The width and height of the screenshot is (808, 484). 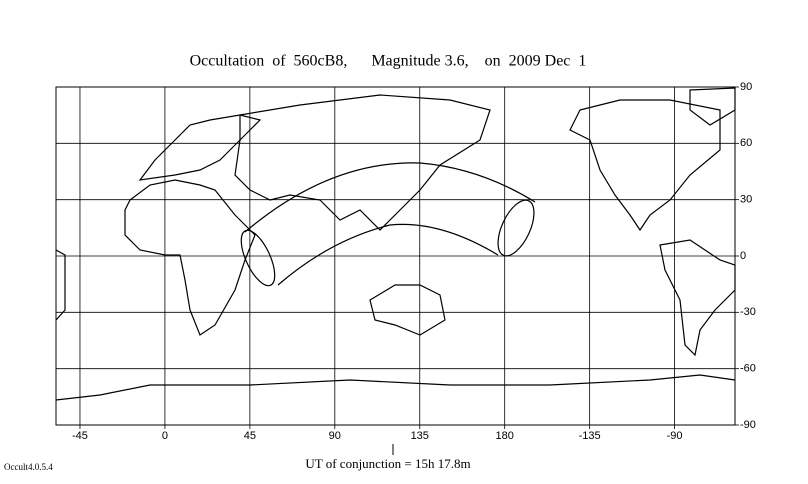 What do you see at coordinates (748, 312) in the screenshot?
I see `y-tick-label: -30` at bounding box center [748, 312].